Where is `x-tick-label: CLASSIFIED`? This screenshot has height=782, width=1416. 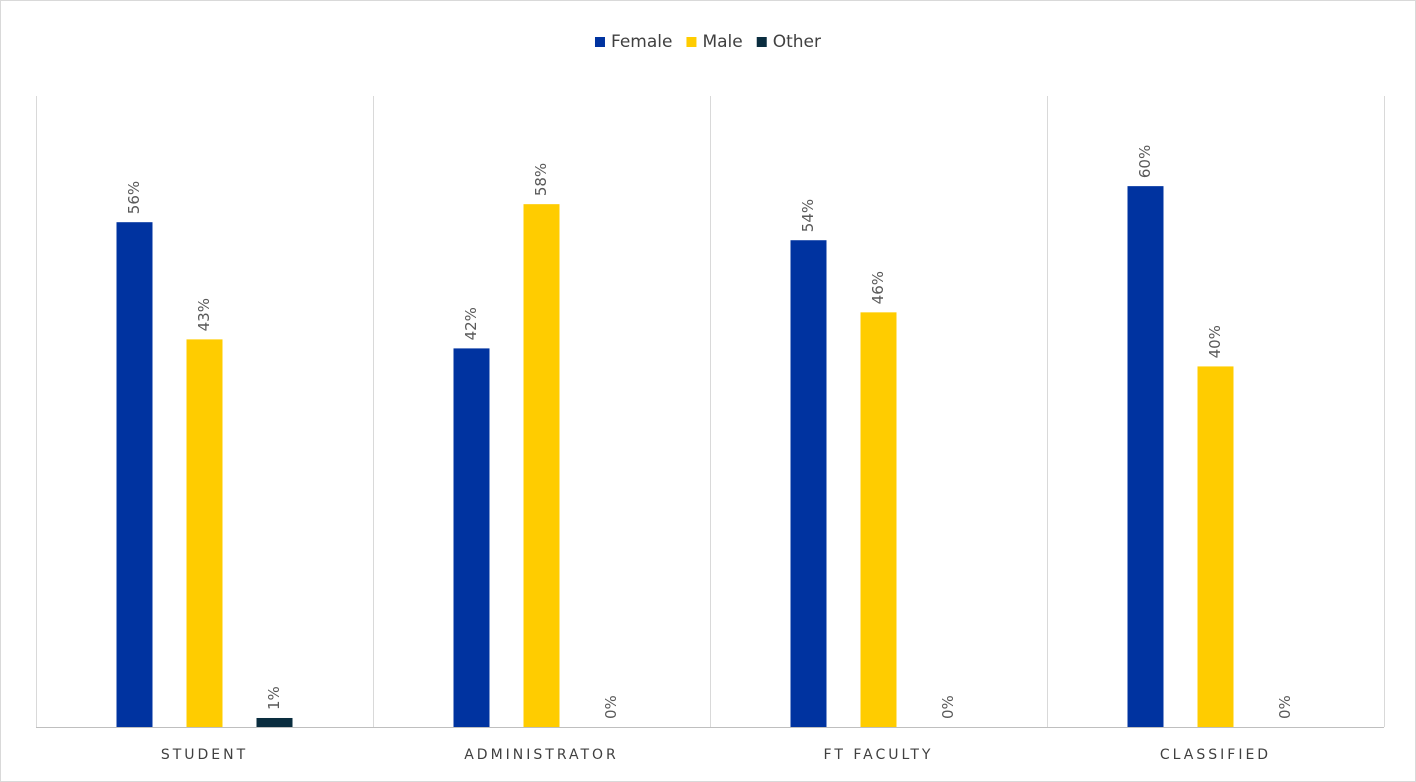
x-tick-label: CLASSIFIED is located at coordinates (1215, 755).